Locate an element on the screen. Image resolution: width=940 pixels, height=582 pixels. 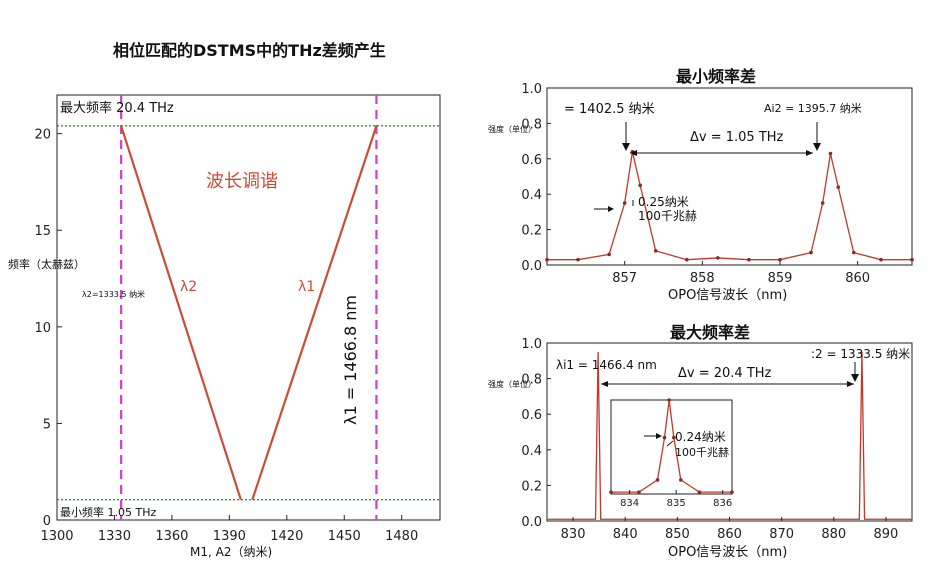
lambda1-value-label: λ1 = 1466.8 nm is located at coordinates (350, 360).